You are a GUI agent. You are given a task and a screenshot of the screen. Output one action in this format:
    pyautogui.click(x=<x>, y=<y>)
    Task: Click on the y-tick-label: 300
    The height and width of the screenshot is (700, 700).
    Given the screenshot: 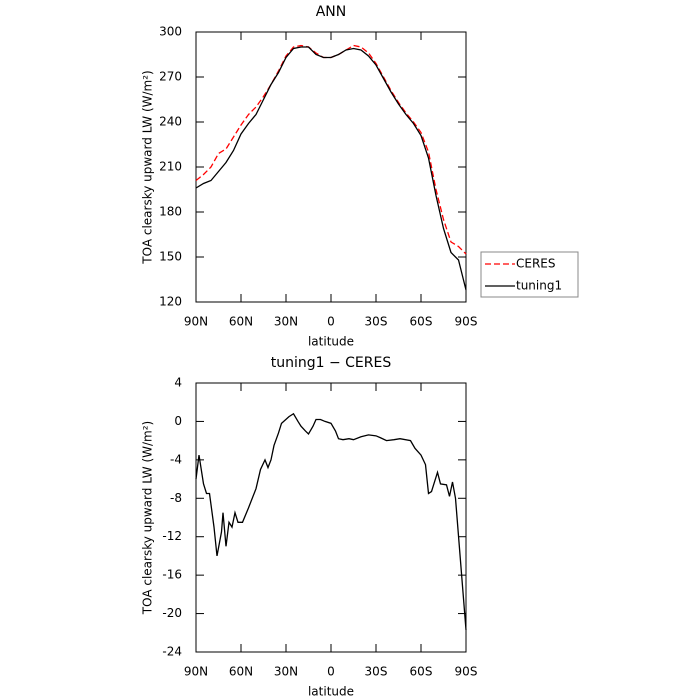 What is the action you would take?
    pyautogui.click(x=170, y=32)
    